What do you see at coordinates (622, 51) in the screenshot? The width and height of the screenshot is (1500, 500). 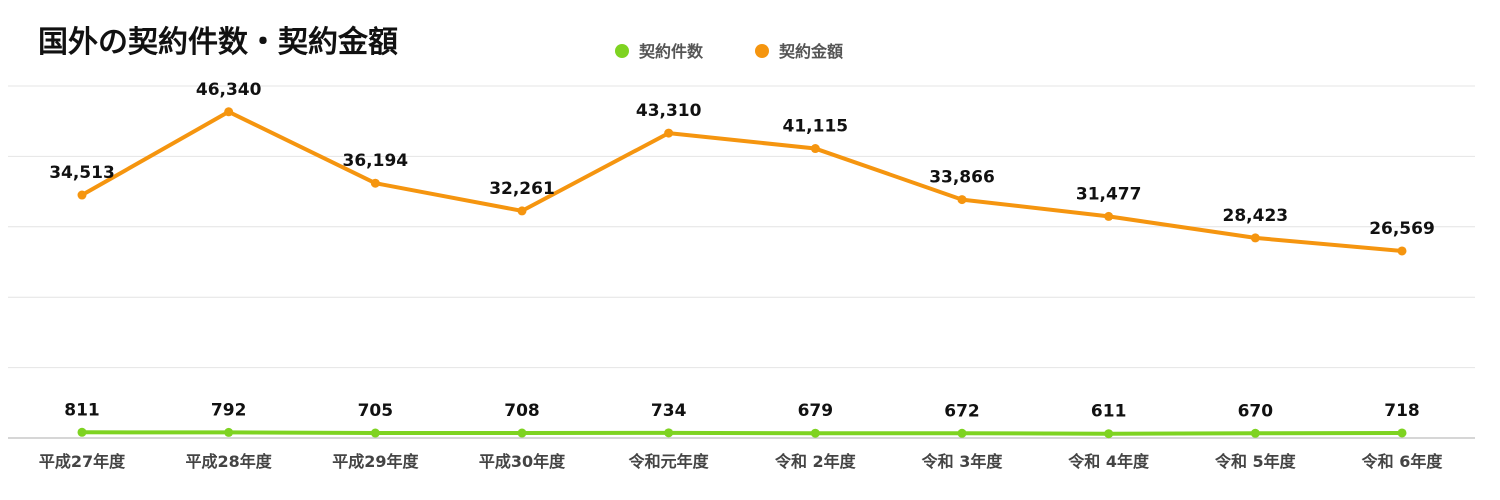 I see `legend-marker-contract-count` at bounding box center [622, 51].